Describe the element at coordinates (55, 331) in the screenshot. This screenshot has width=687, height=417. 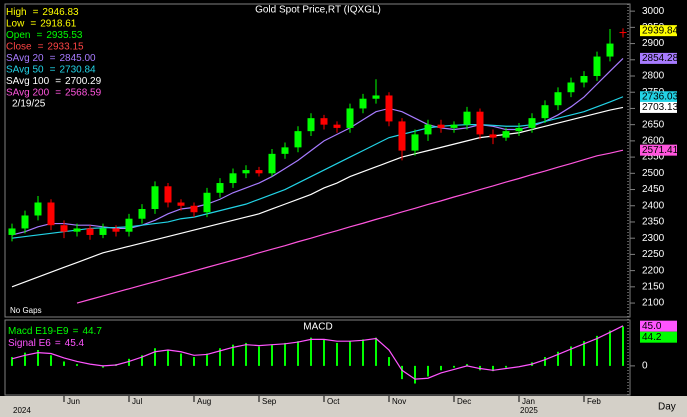
I see `macd-readout: Macd E19-E9 = 44.7` at that location.